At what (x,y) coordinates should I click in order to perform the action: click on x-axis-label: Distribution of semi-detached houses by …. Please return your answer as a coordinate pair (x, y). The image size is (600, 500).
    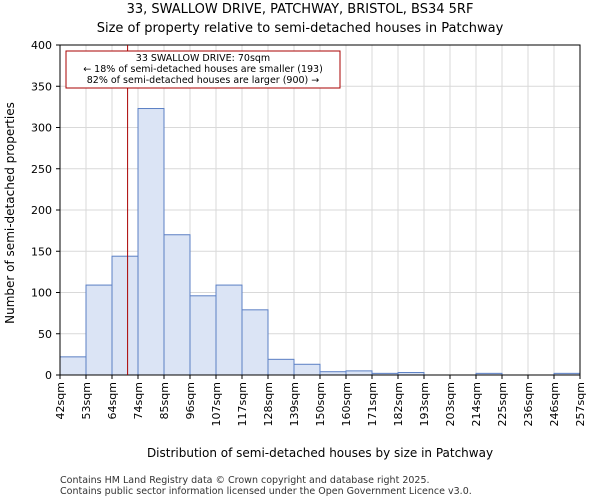
    Looking at the image, I should click on (320, 453).